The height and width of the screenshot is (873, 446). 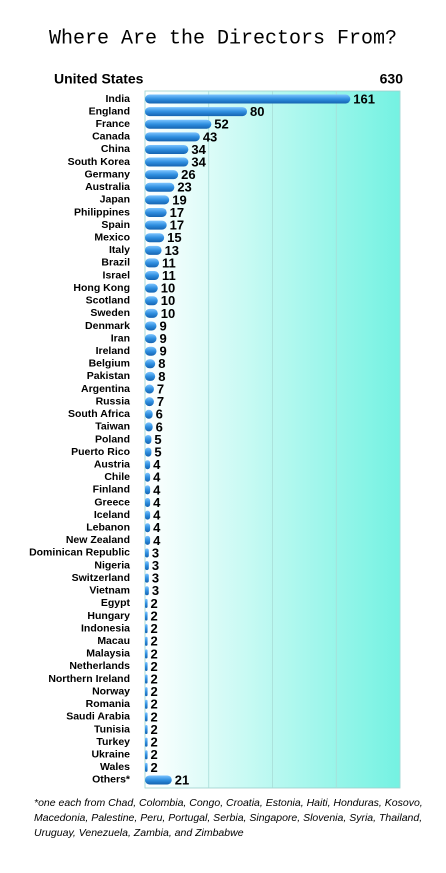 I want to click on category-label: South Africa, so click(x=99, y=414).